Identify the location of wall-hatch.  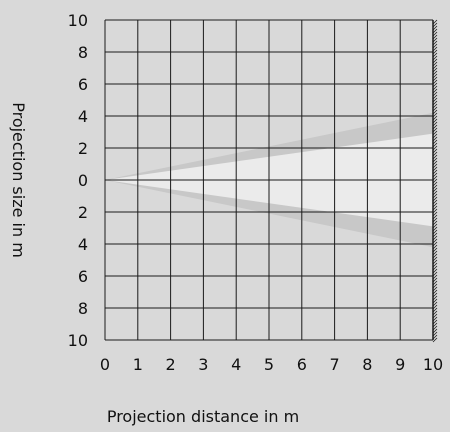
(435, 181).